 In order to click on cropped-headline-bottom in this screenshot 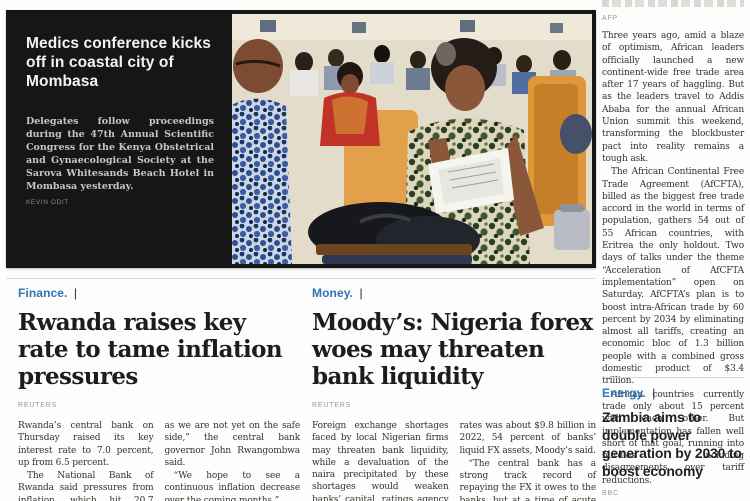, I will do `click(673, 3)`.